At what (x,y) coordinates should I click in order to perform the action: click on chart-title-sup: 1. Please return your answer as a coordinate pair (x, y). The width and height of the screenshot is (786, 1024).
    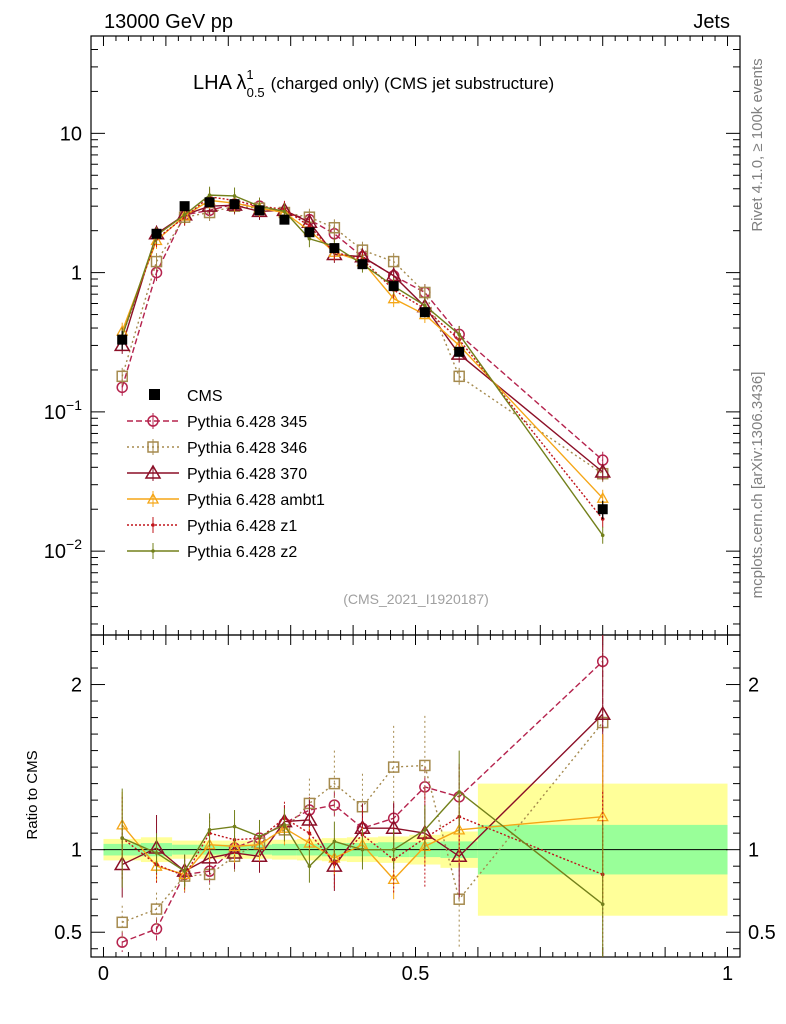
    Looking at the image, I should click on (249, 74).